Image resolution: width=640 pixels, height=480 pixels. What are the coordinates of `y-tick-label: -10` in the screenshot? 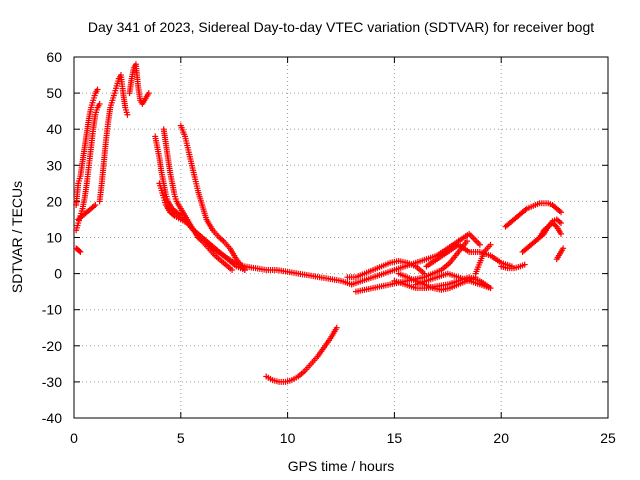 It's located at (52, 310).